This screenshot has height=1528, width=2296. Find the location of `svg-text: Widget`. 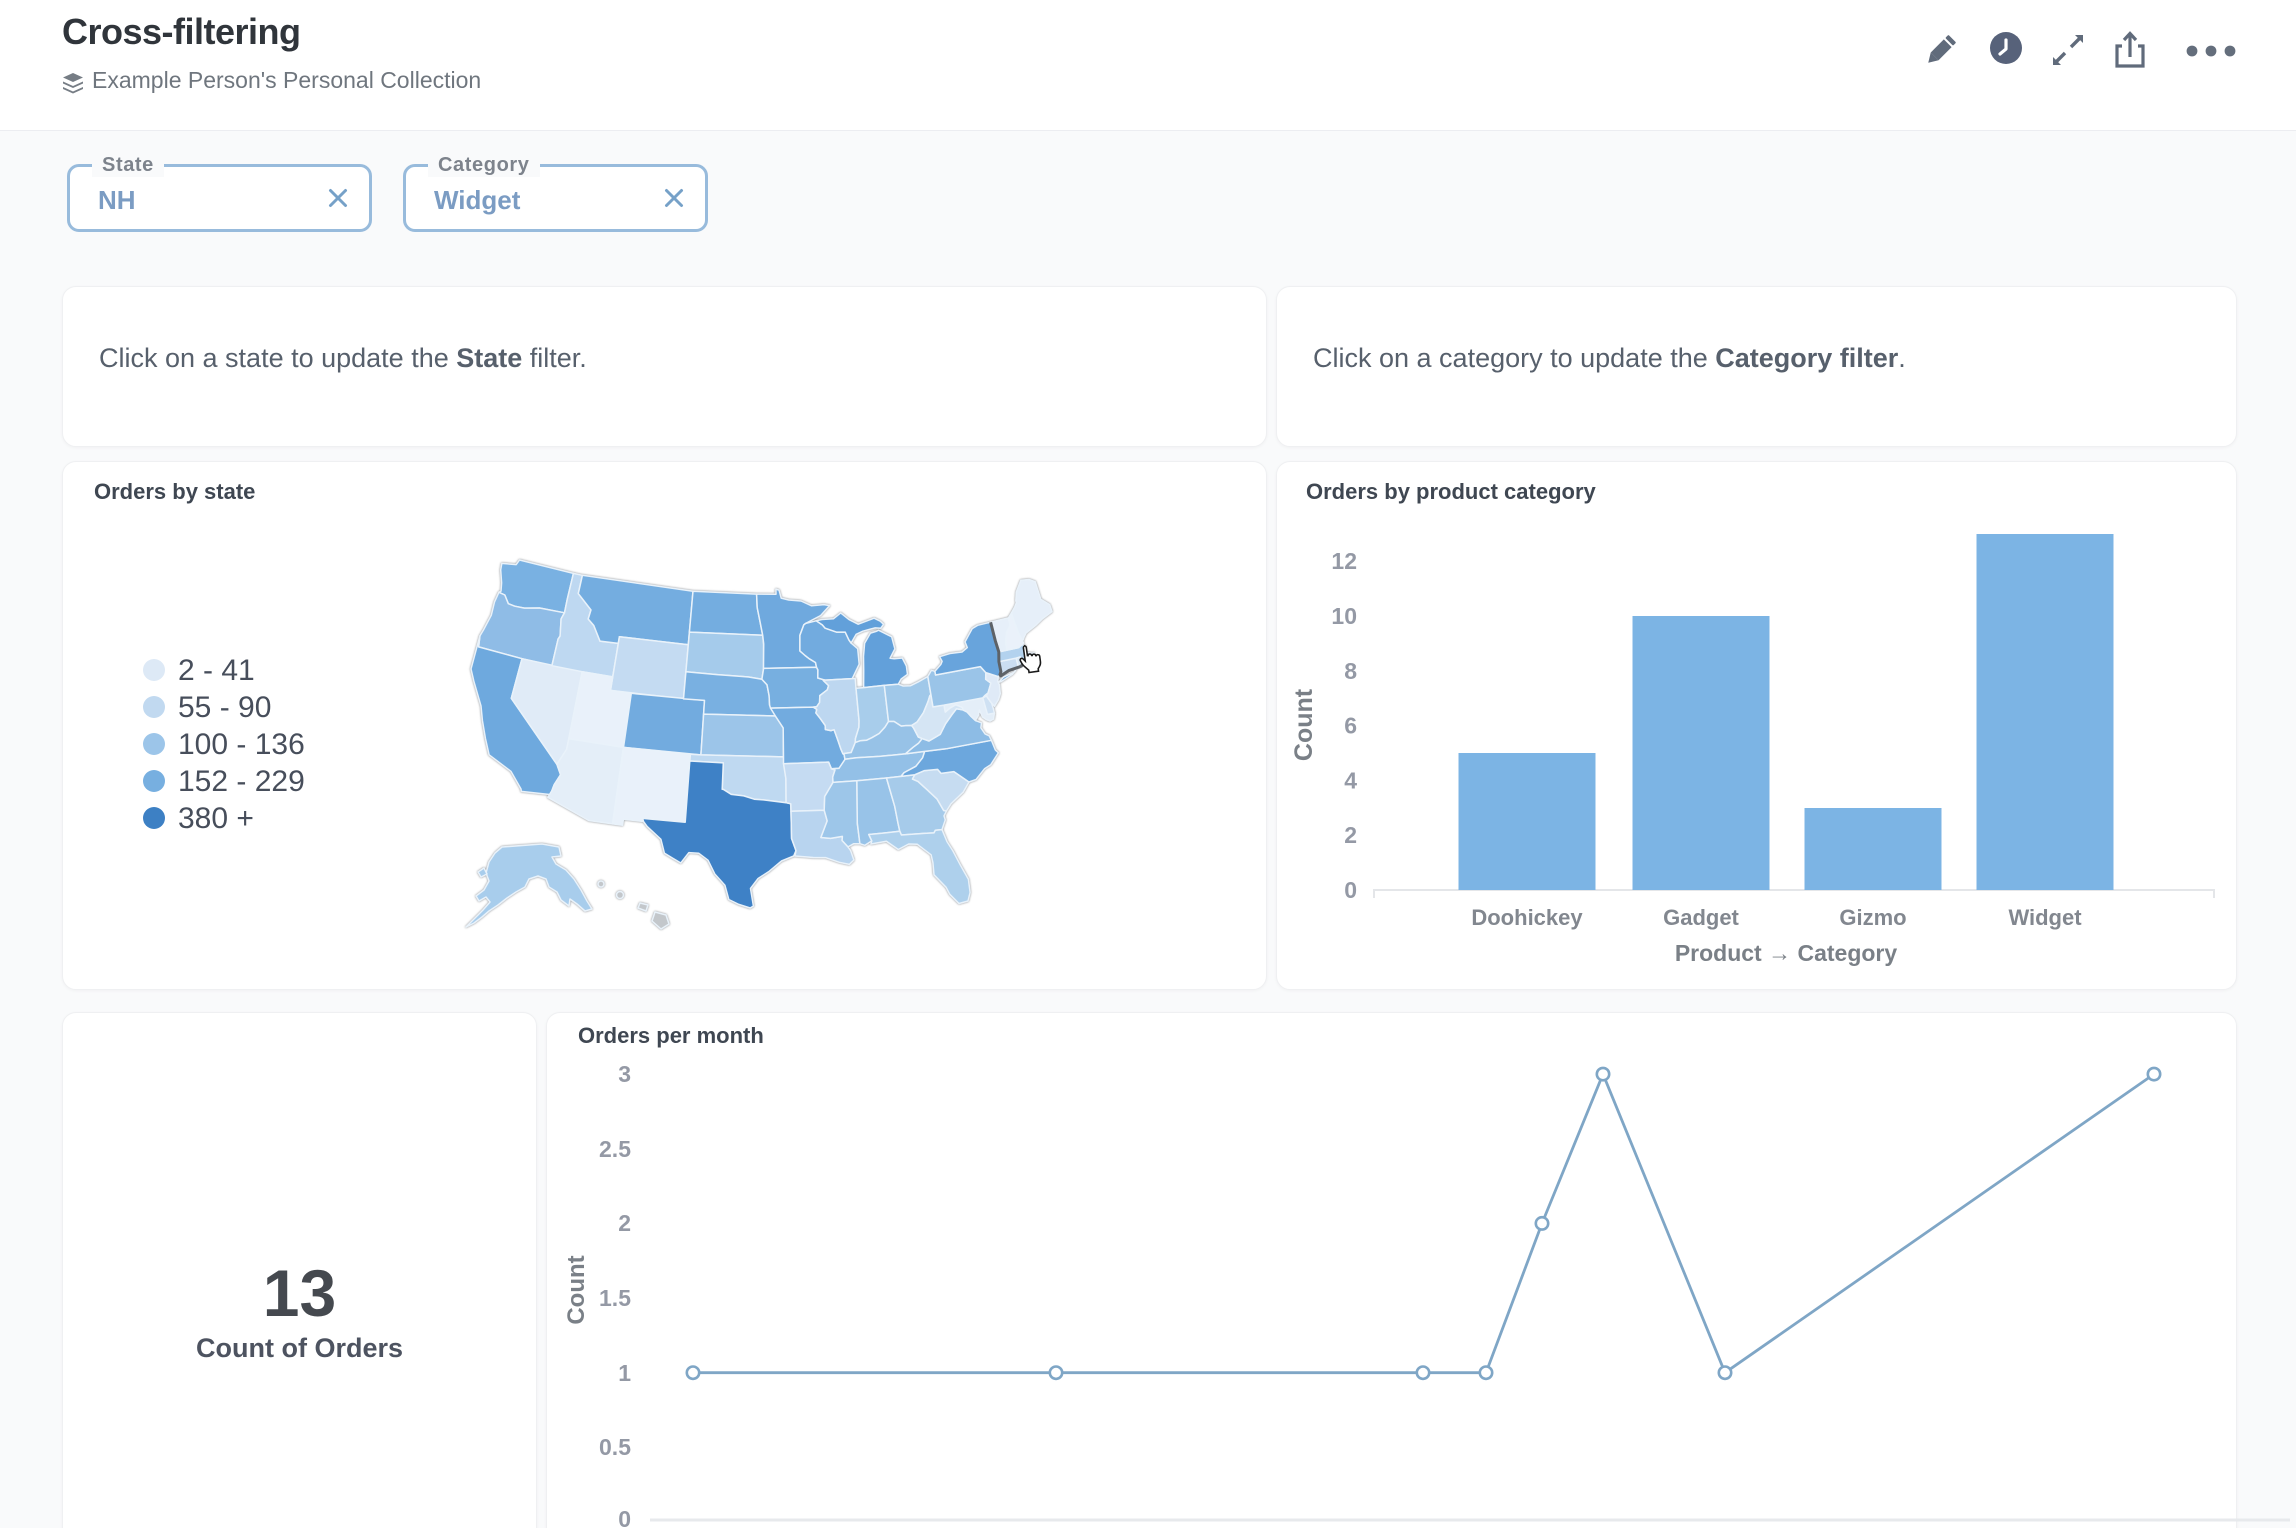

svg-text: Widget is located at coordinates (2045, 917).